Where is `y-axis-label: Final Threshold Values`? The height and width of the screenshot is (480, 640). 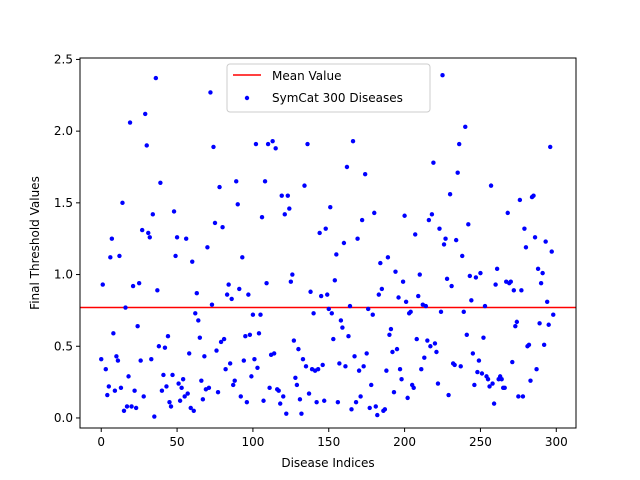
y-axis-label: Final Threshold Values is located at coordinates (35, 243).